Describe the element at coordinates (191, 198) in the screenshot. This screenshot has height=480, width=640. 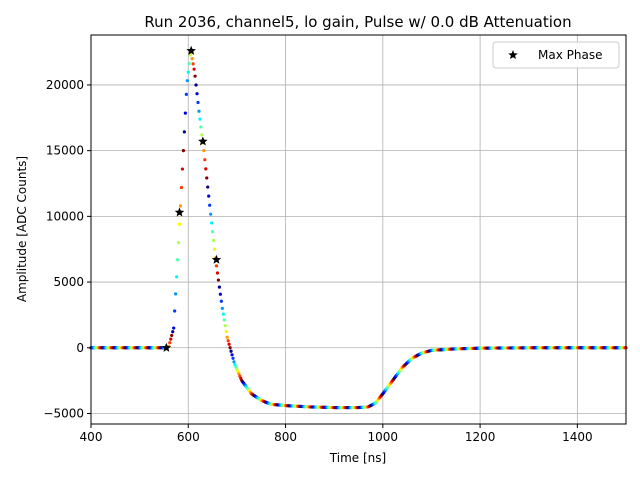
I see `max-phase-series` at that location.